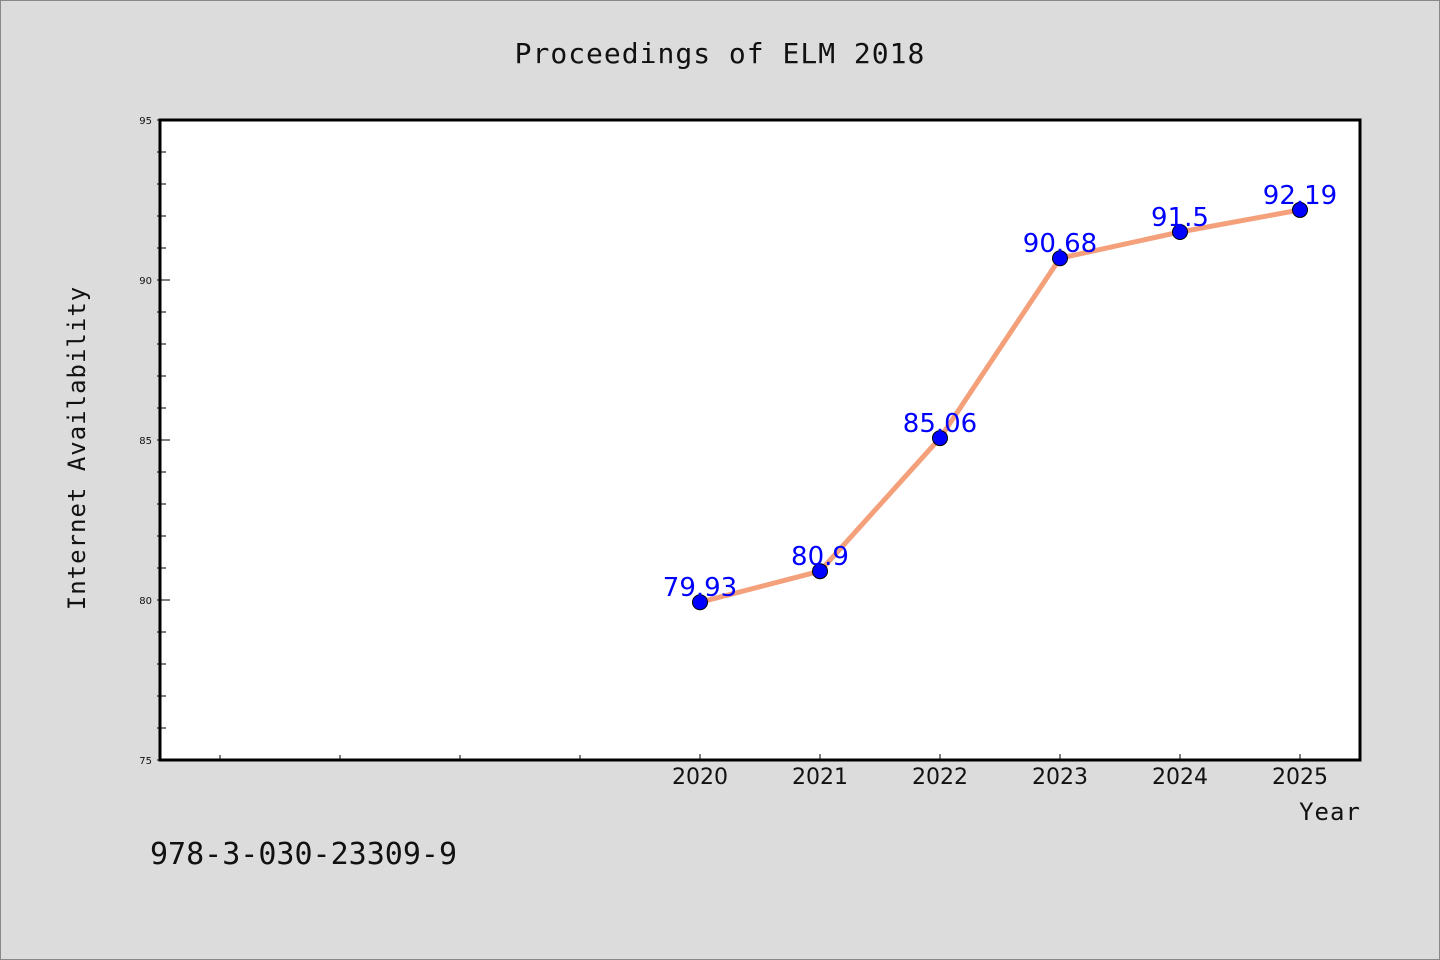  I want to click on x-tick-label: 2020, so click(700, 777).